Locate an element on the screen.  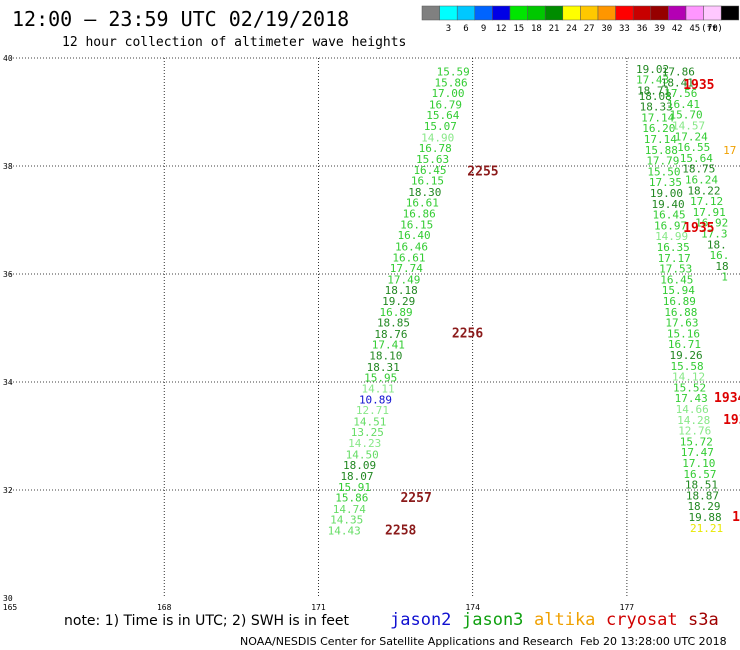
wave-height-label: 18.51 is located at coordinates (701, 485).